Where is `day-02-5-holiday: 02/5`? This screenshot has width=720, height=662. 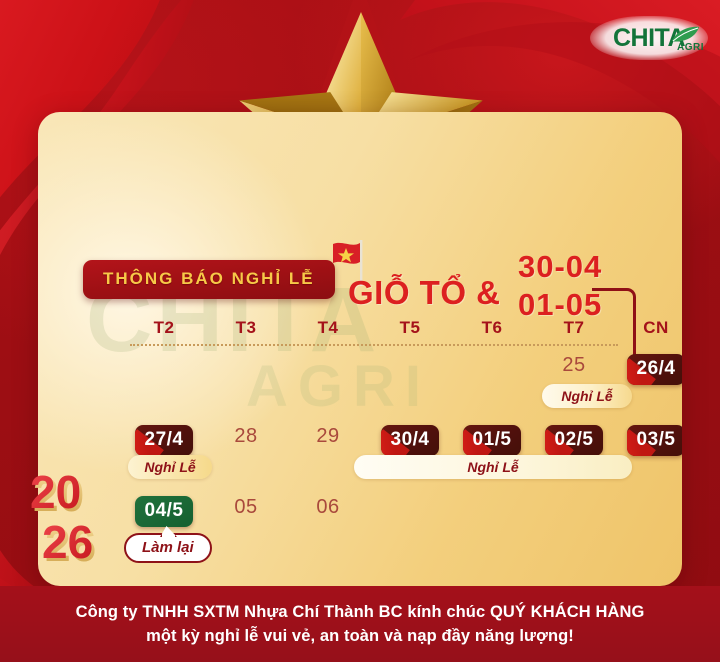 day-02-5-holiday: 02/5 is located at coordinates (574, 440).